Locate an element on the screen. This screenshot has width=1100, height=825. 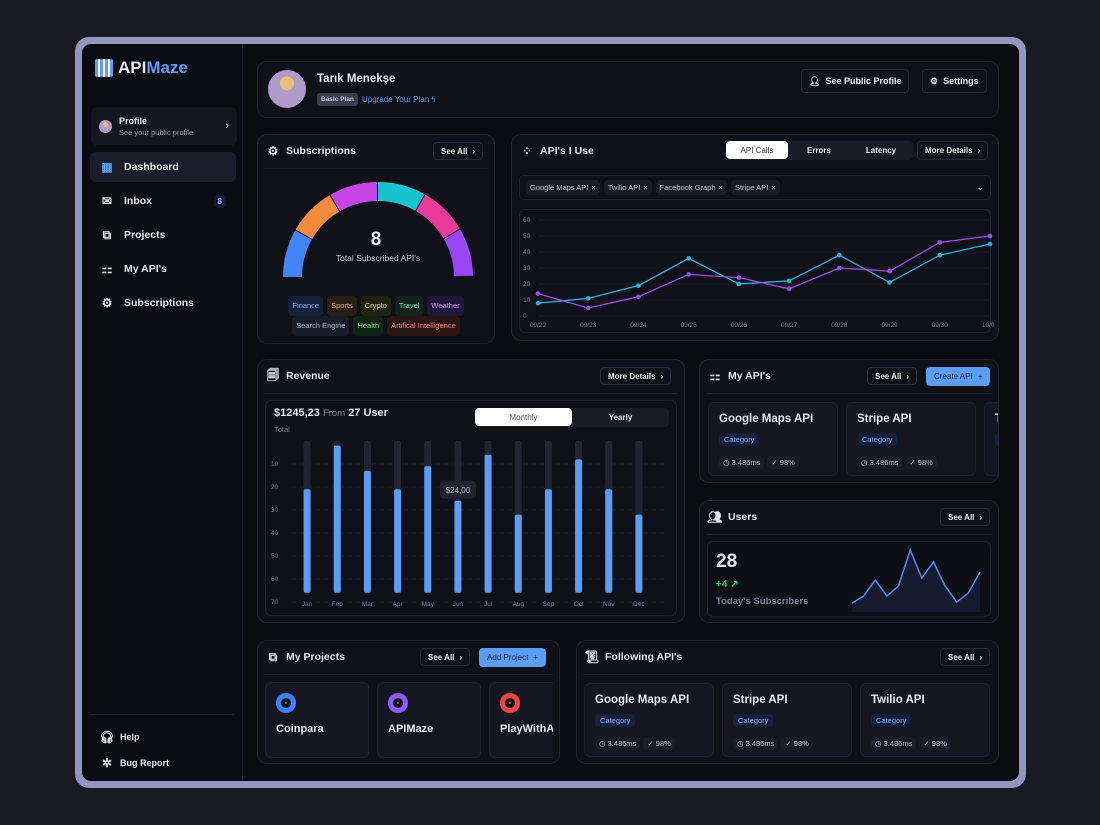
bolt-icon: ϟ is located at coordinates (433, 99).